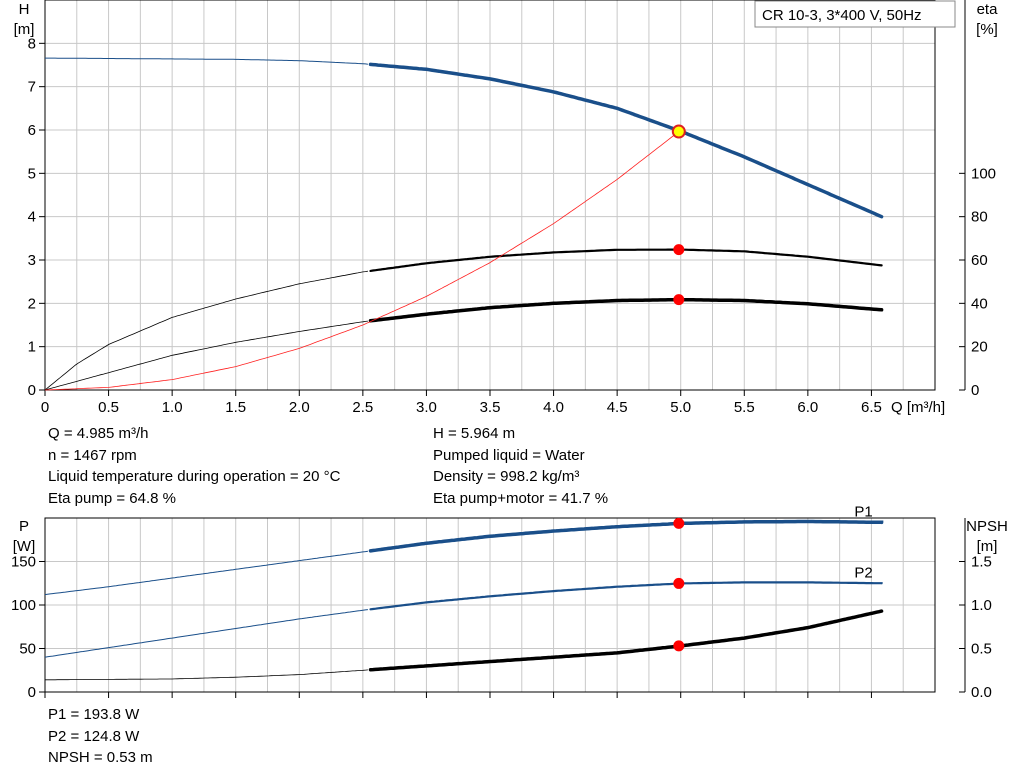  I want to click on y-left-axis-unit: [W], so click(24, 546).